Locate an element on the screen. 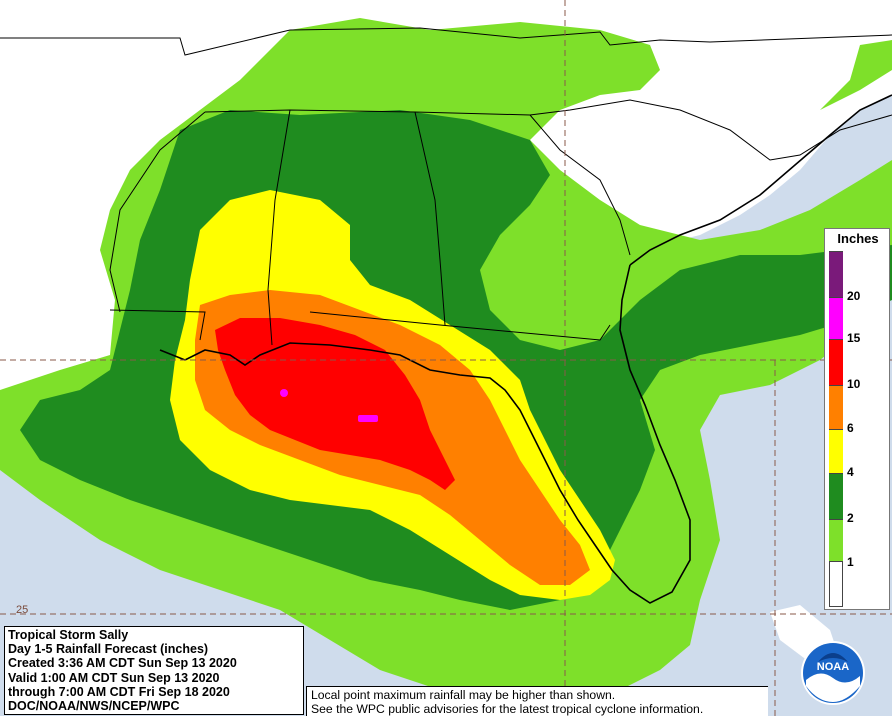 This screenshot has height=716, width=892. legend: Inches 20 15 10 6 4 2 1 is located at coordinates (857, 419).